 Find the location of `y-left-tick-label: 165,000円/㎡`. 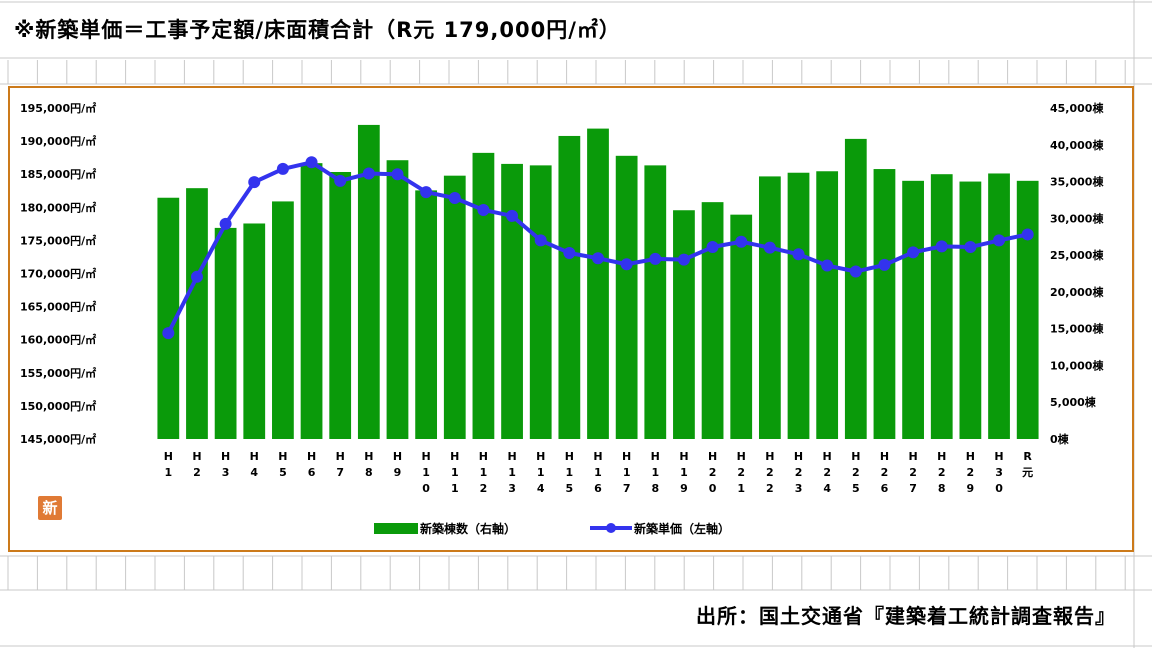

y-left-tick-label: 165,000円/㎡ is located at coordinates (58, 307).